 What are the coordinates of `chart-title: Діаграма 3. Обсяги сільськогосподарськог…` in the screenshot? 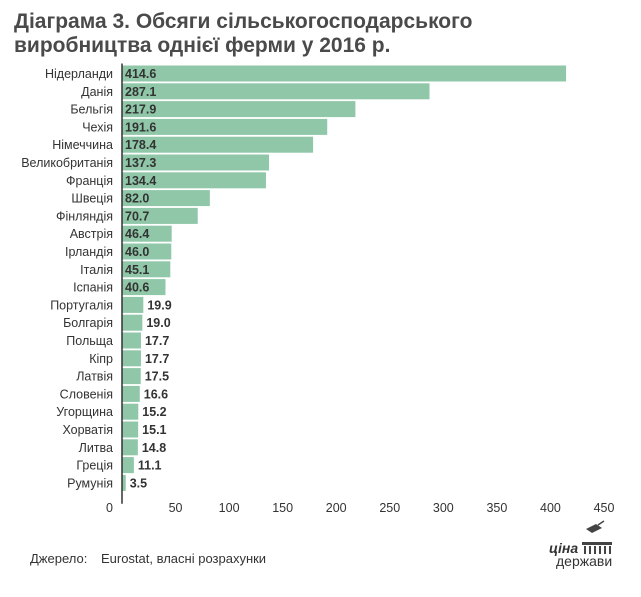 It's located at (243, 33).